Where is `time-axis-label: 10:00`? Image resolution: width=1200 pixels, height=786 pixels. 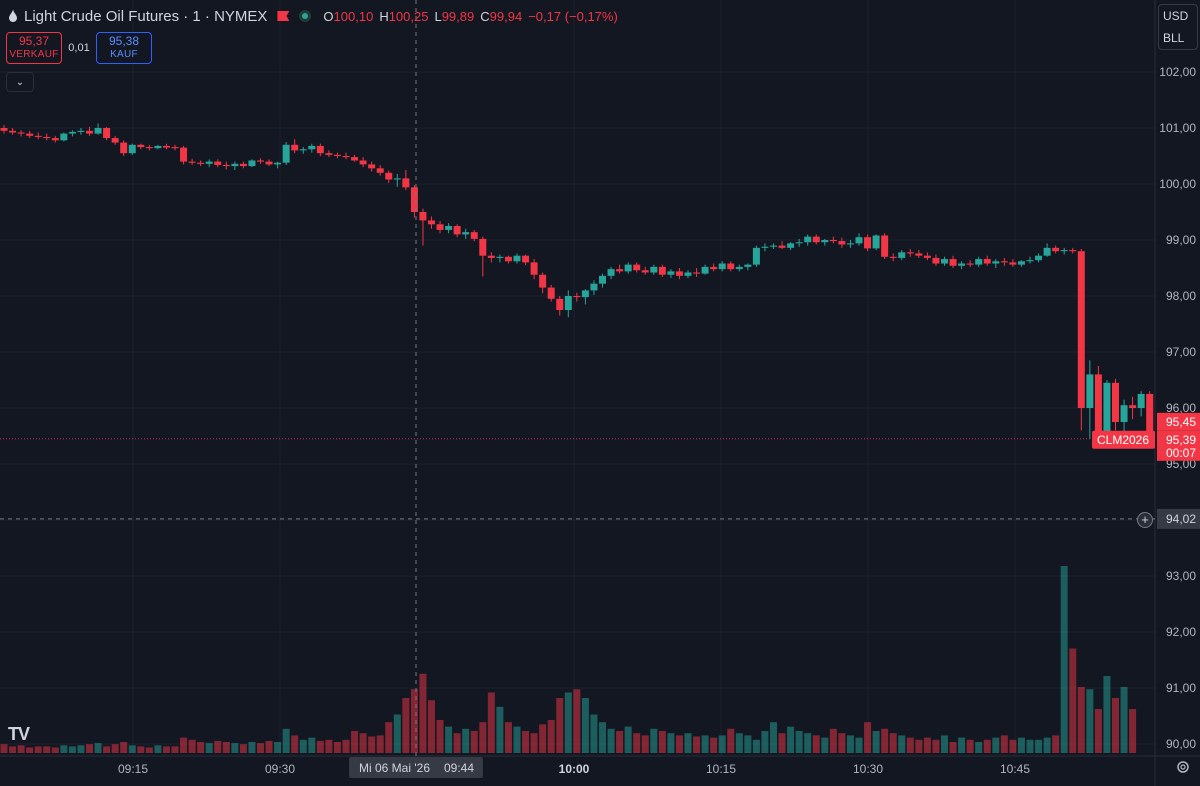
time-axis-label: 10:00 is located at coordinates (574, 769).